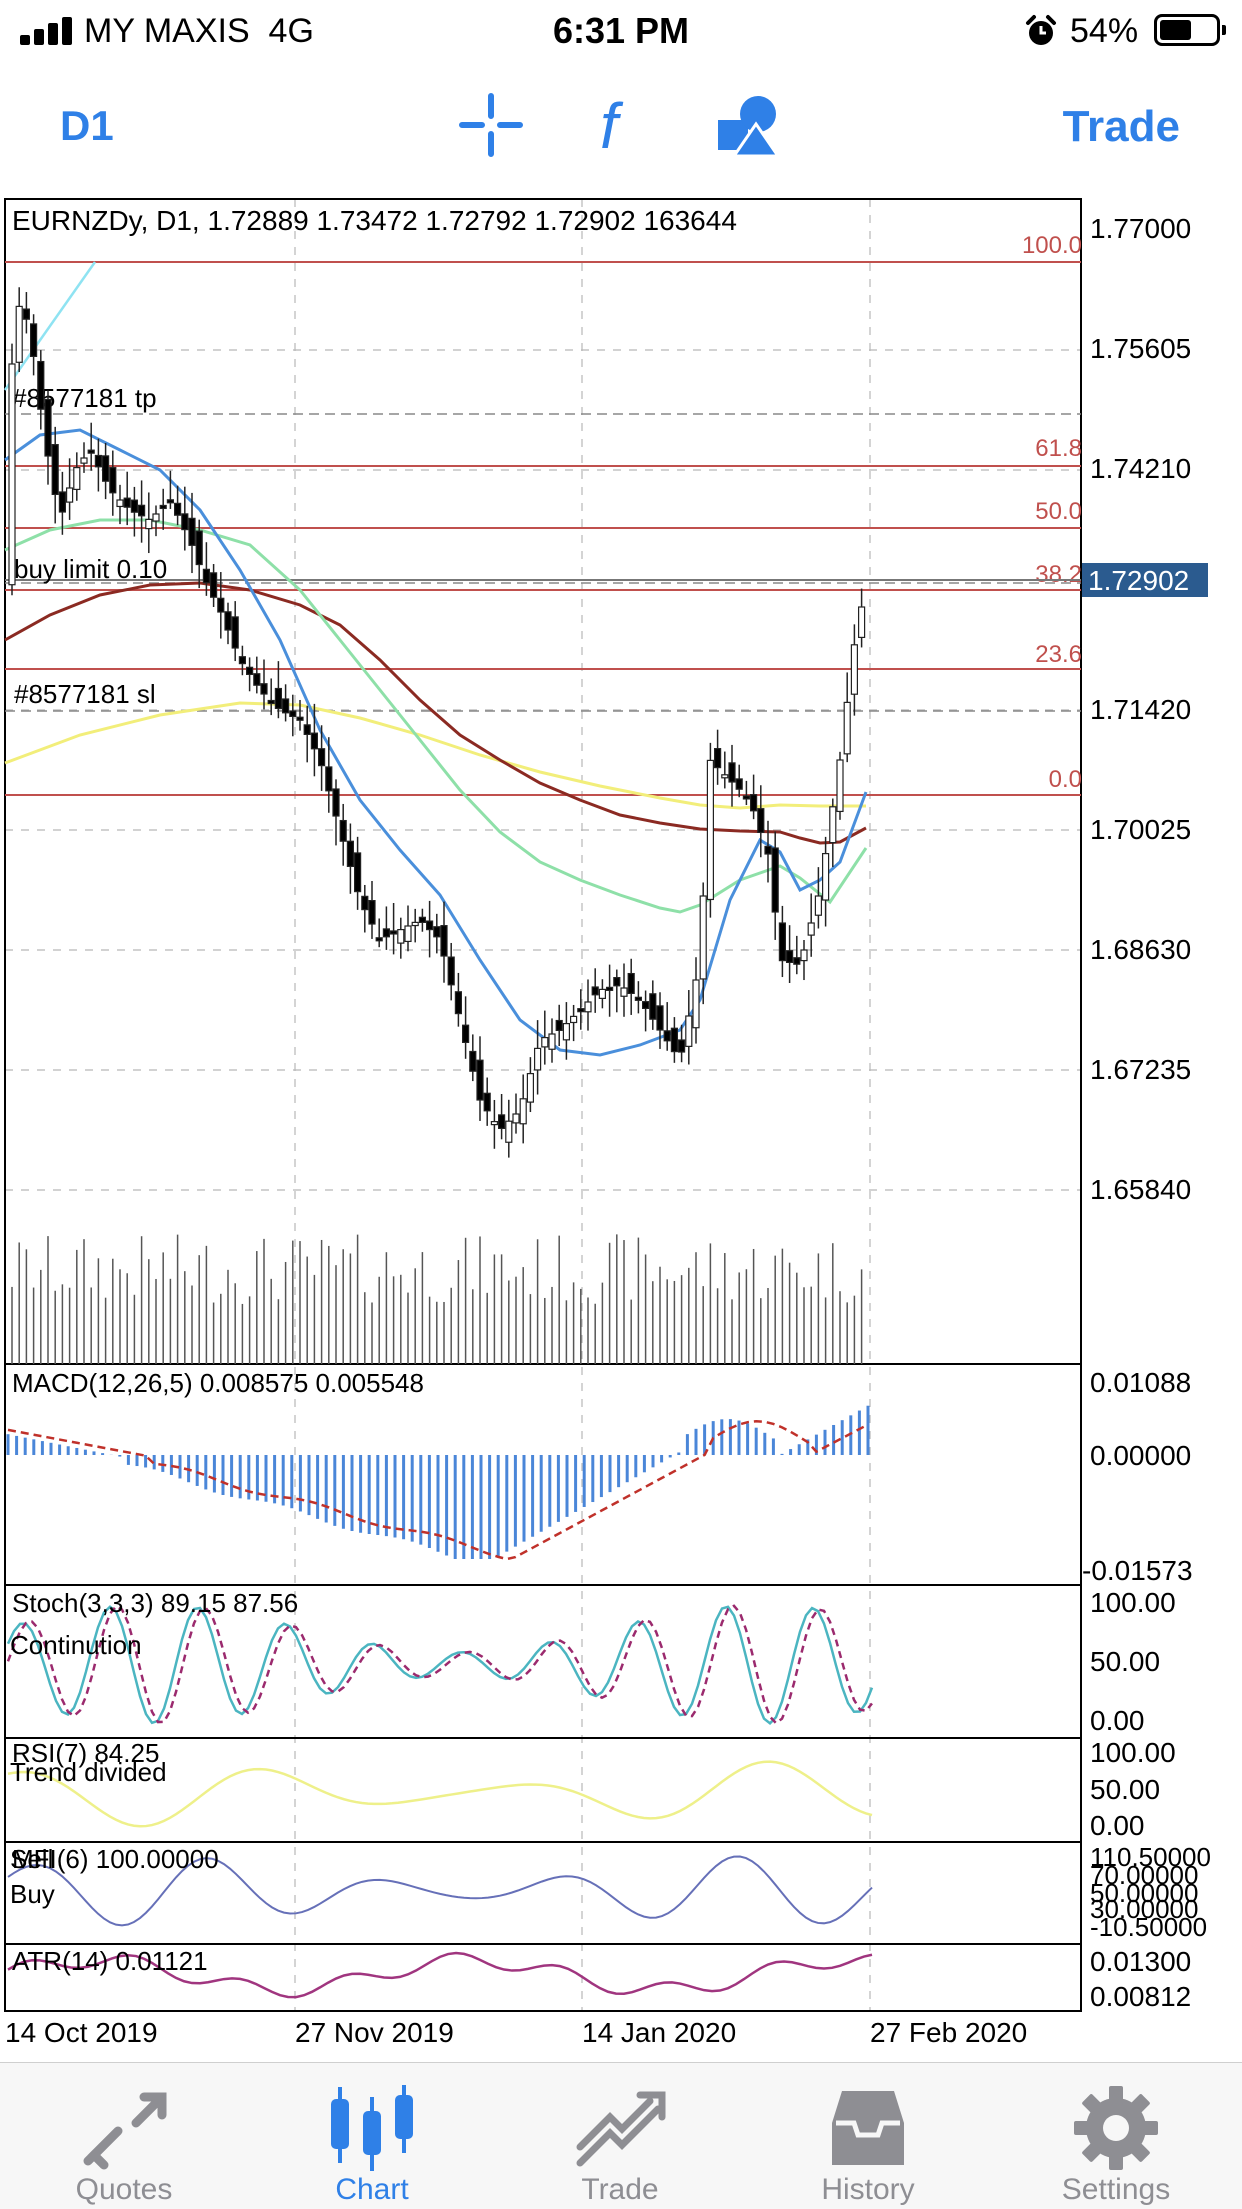 The width and height of the screenshot is (1242, 2209). What do you see at coordinates (1145, 580) in the screenshot?
I see `current-price-badge` at bounding box center [1145, 580].